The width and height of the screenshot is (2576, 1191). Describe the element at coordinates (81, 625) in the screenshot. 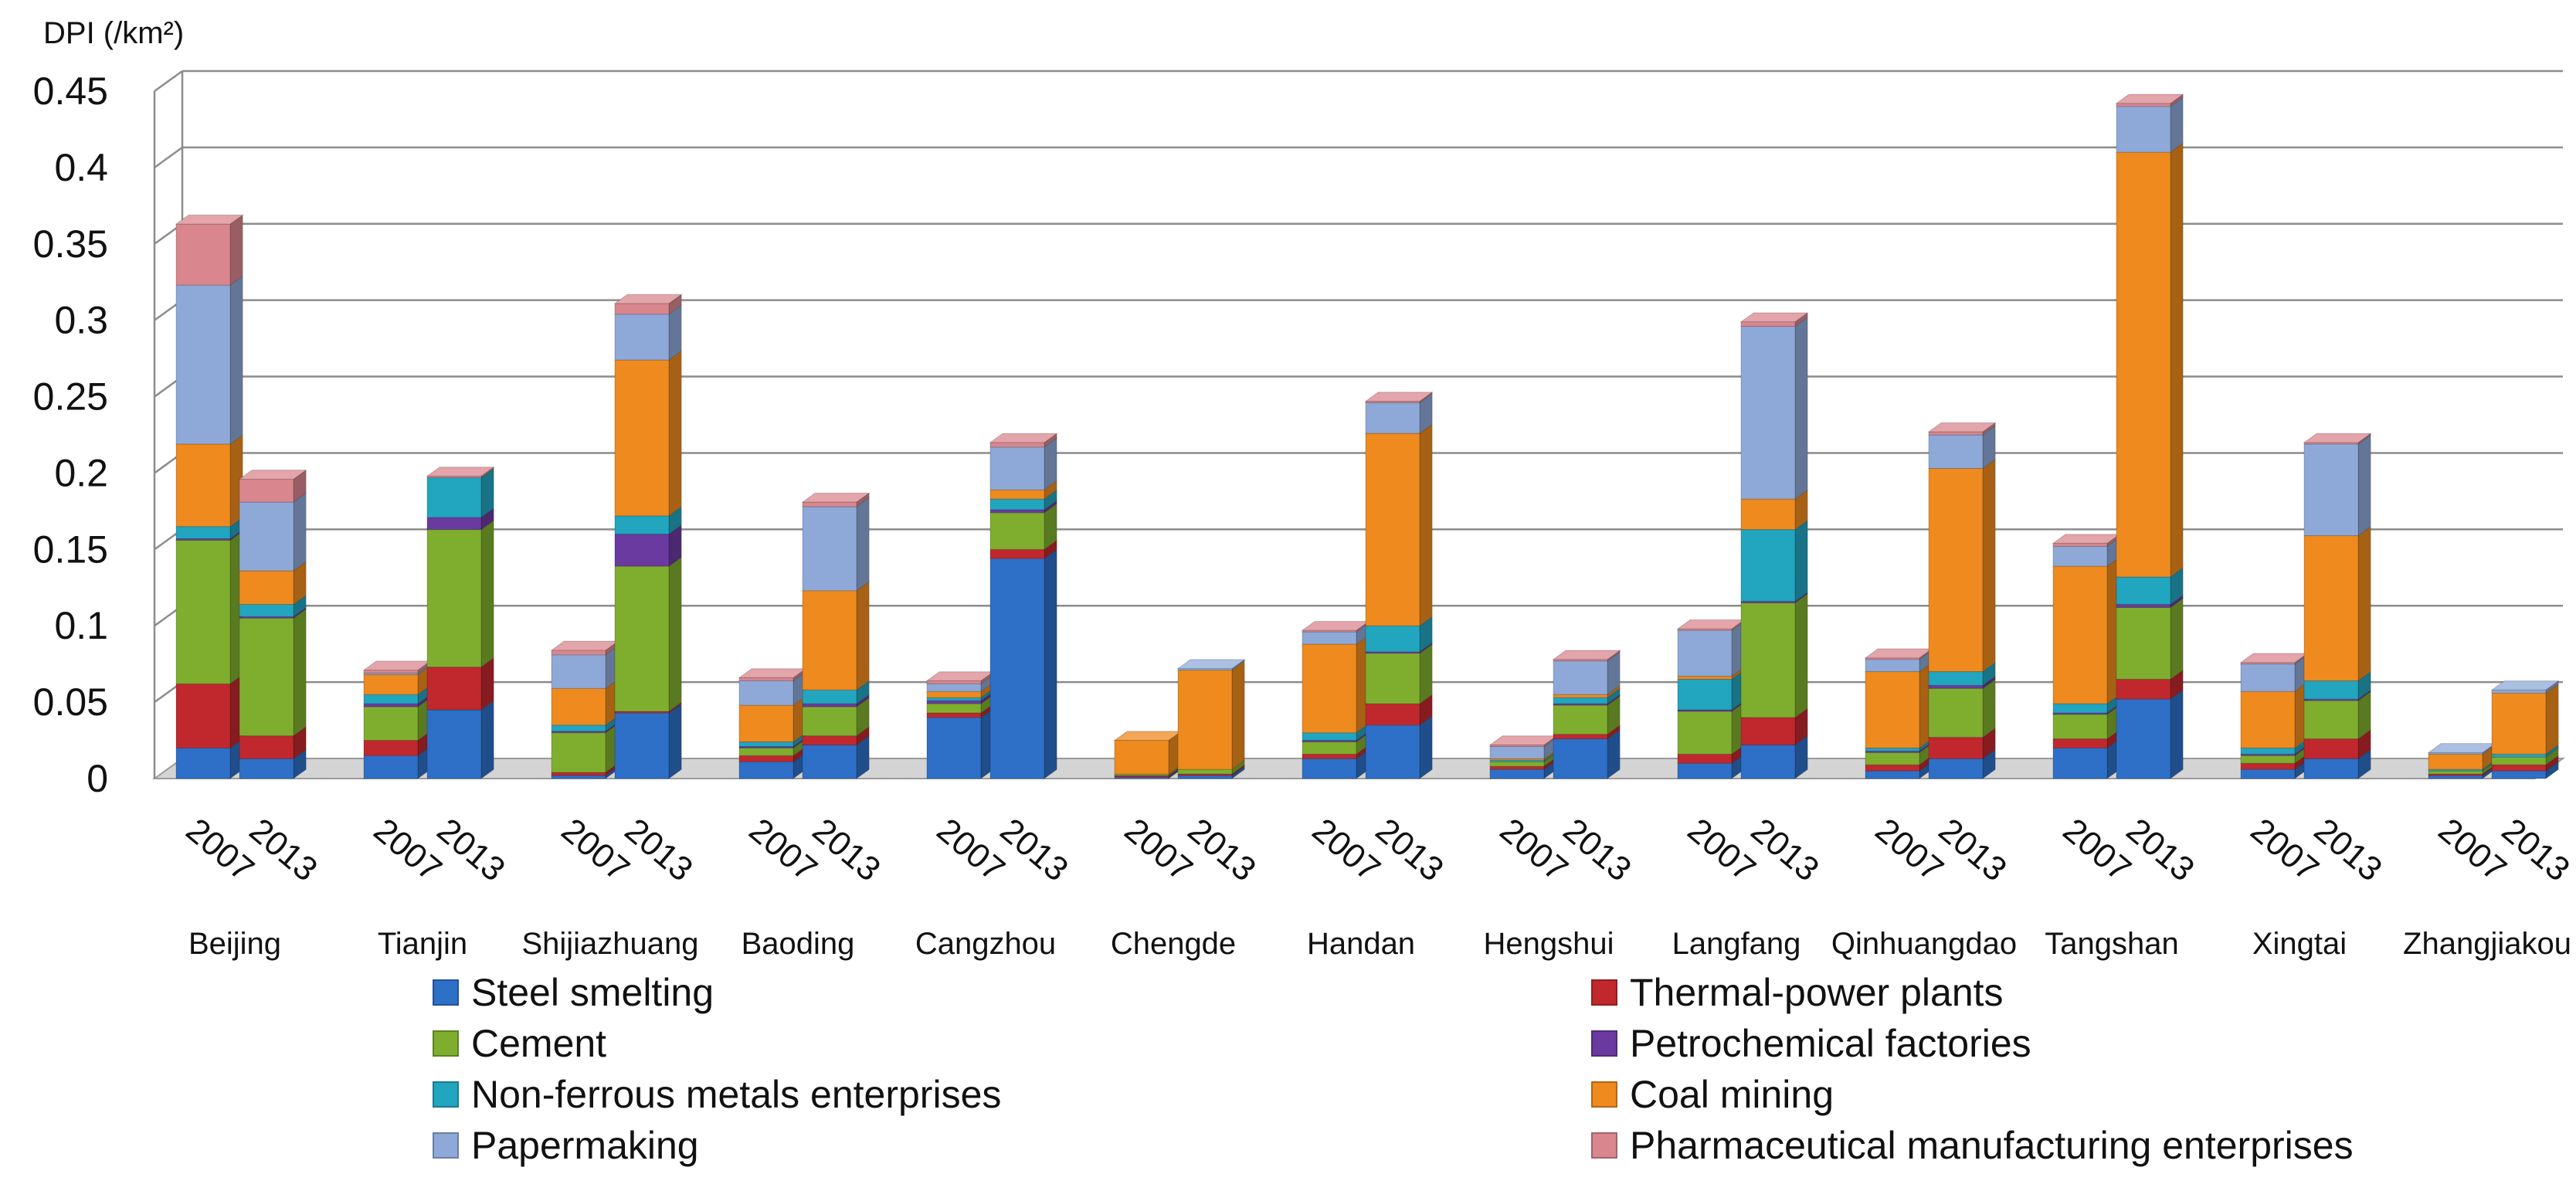

I see `y-tick-label: 0.1` at that location.